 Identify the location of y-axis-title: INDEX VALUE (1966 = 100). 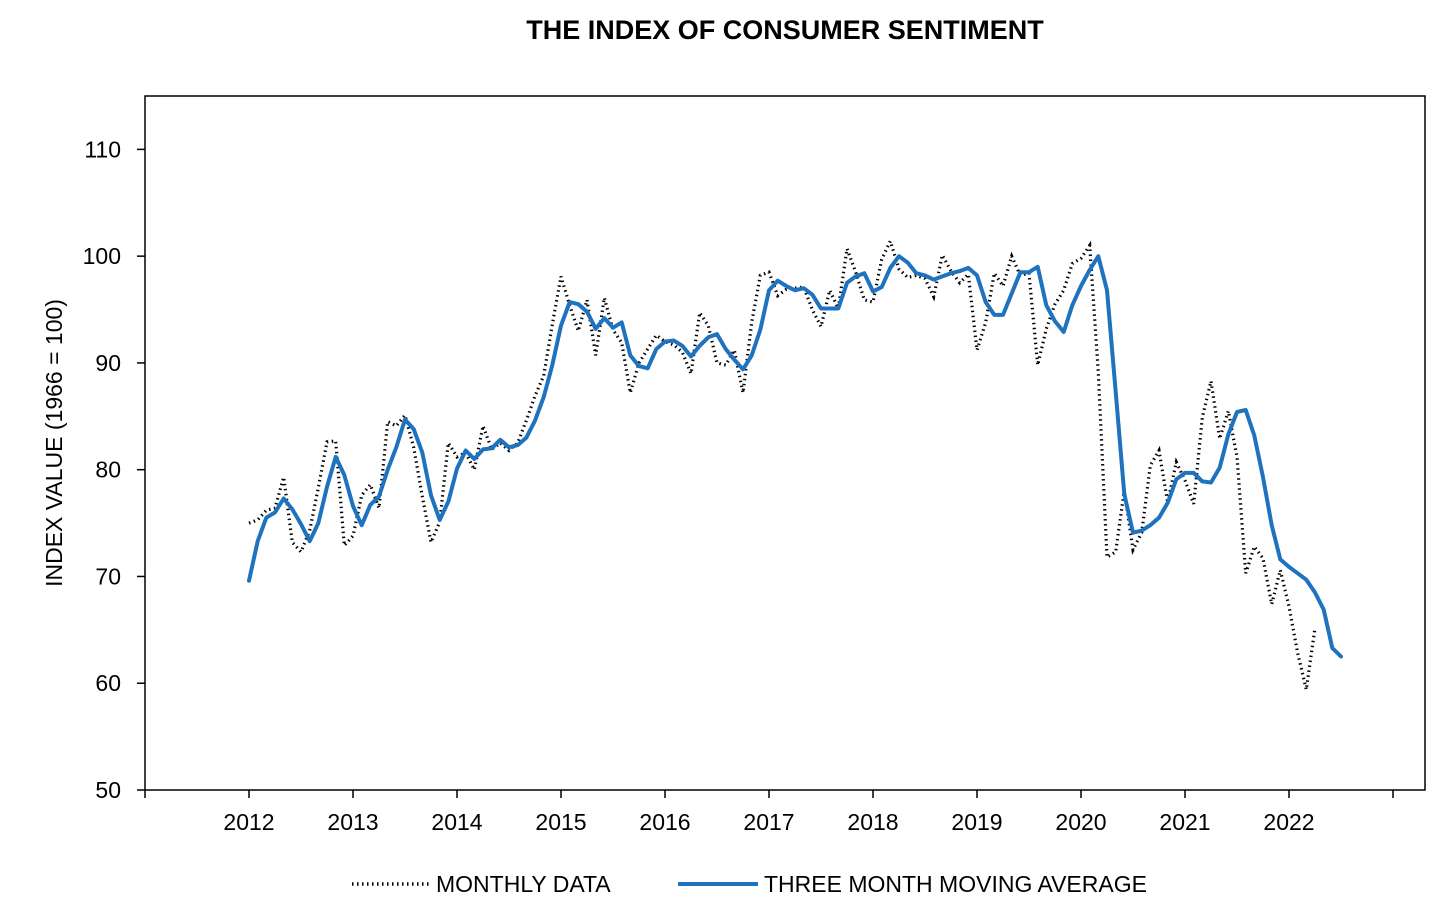
(54, 443).